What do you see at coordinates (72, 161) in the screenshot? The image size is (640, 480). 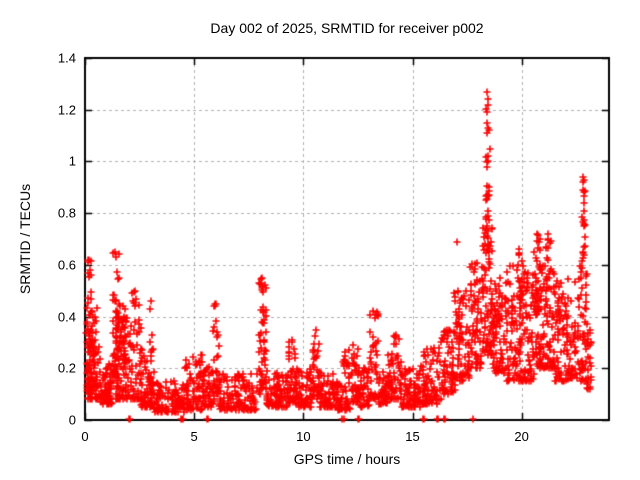 I see `y-tick-label: 1` at bounding box center [72, 161].